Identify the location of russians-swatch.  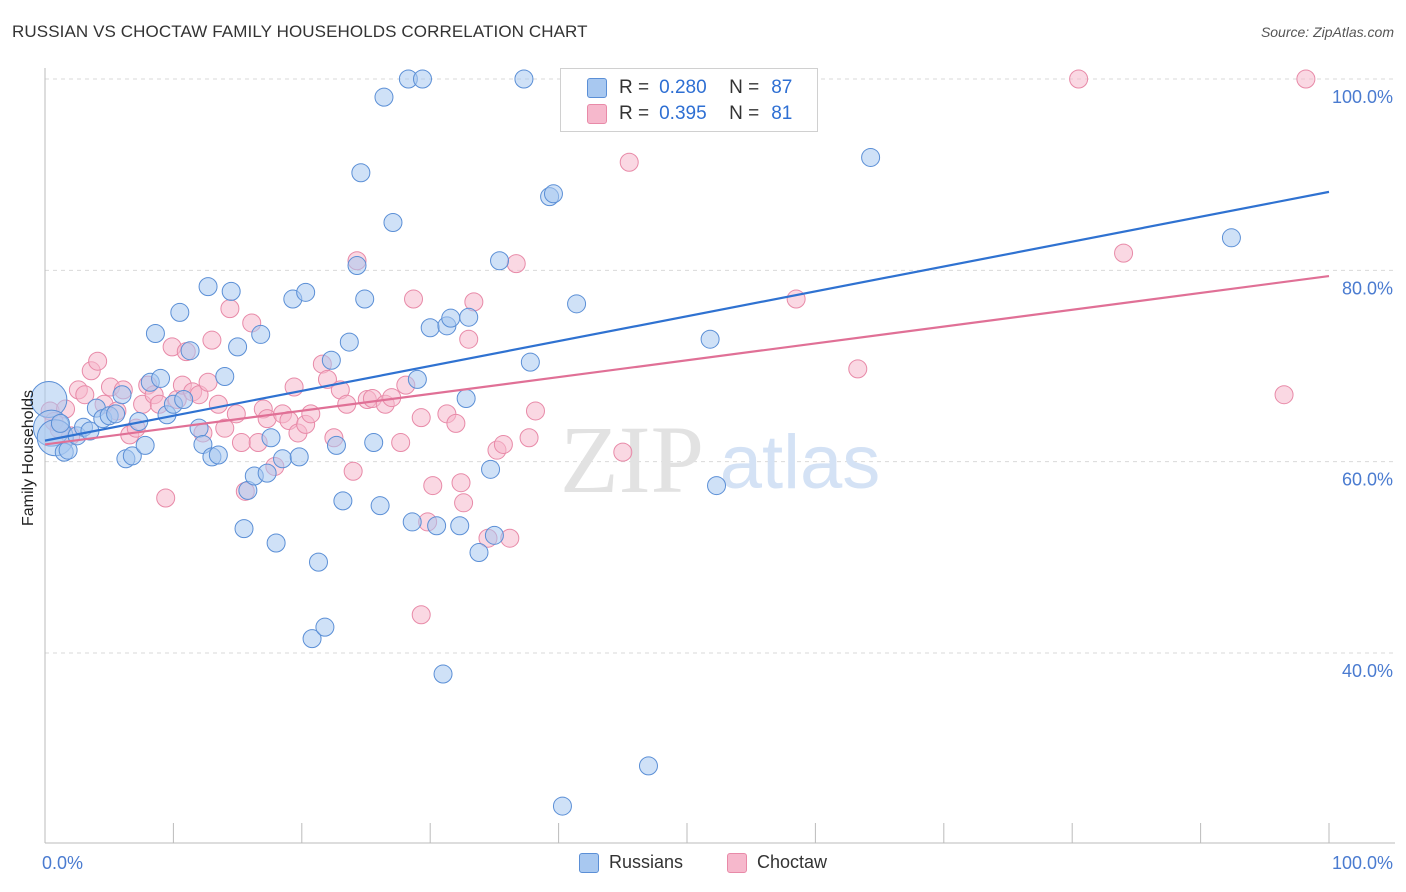
(588, 862).